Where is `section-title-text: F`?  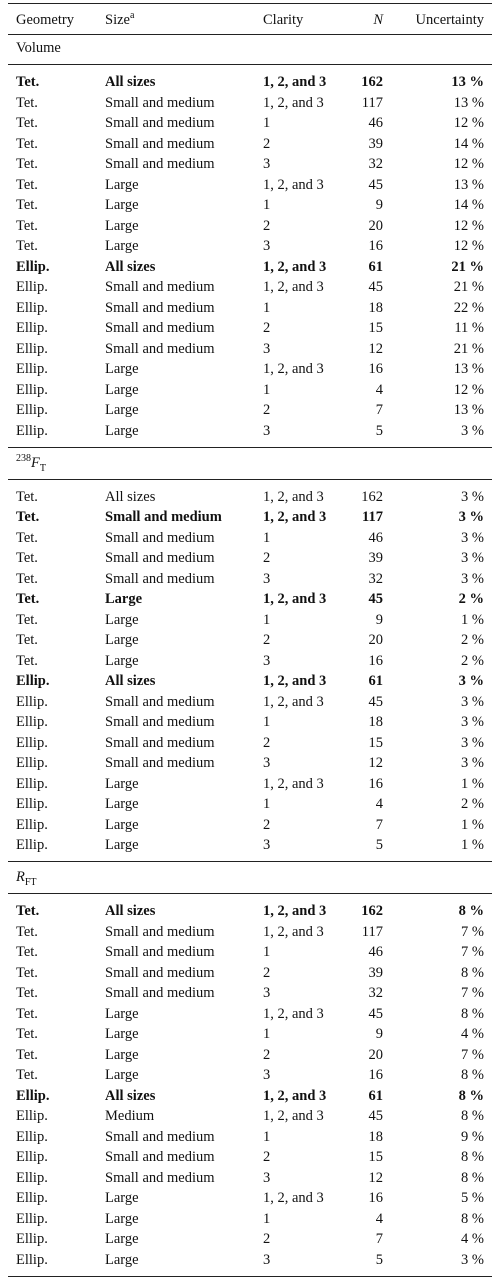
section-title-text: F is located at coordinates (35, 462).